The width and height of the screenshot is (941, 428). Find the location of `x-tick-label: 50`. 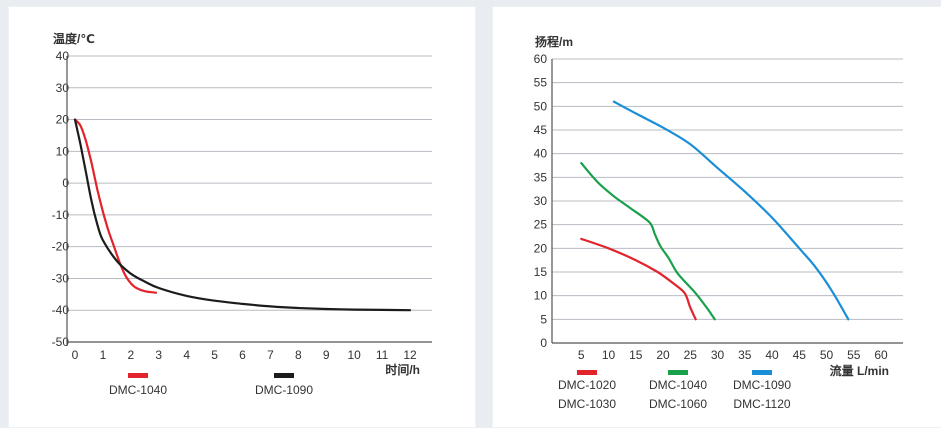

x-tick-label: 50 is located at coordinates (827, 355).